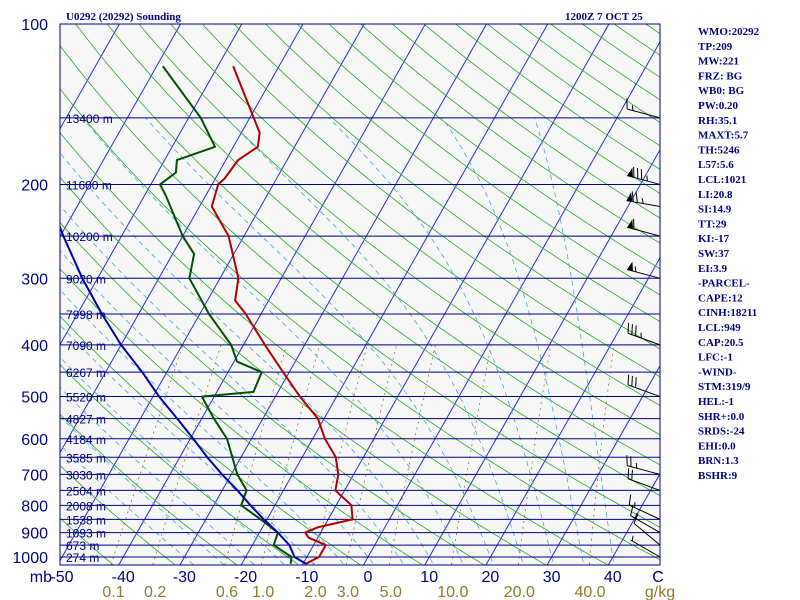 The height and width of the screenshot is (600, 800). What do you see at coordinates (86, 315) in the screenshot?
I see `height-label: 7998 m` at bounding box center [86, 315].